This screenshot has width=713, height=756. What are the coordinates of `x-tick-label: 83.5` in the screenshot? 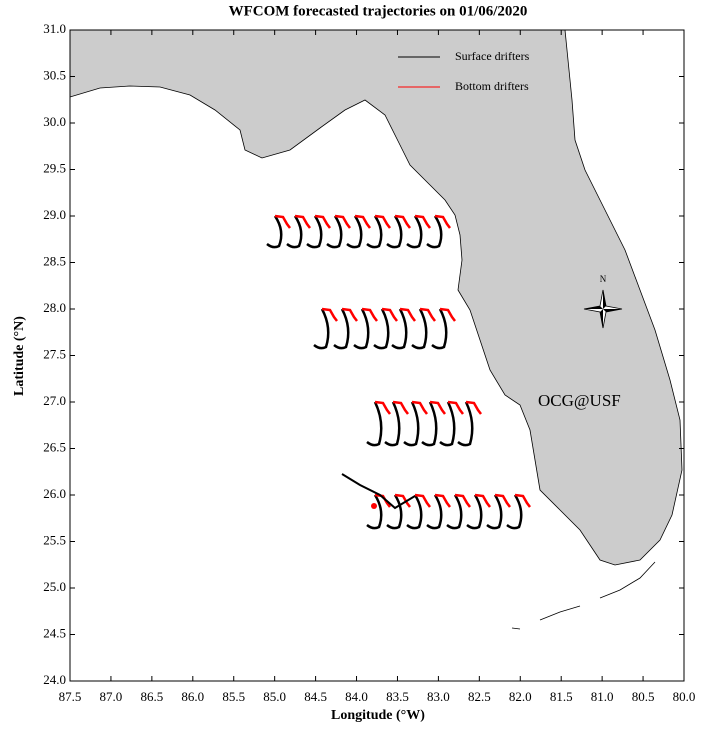 It's located at (397, 696).